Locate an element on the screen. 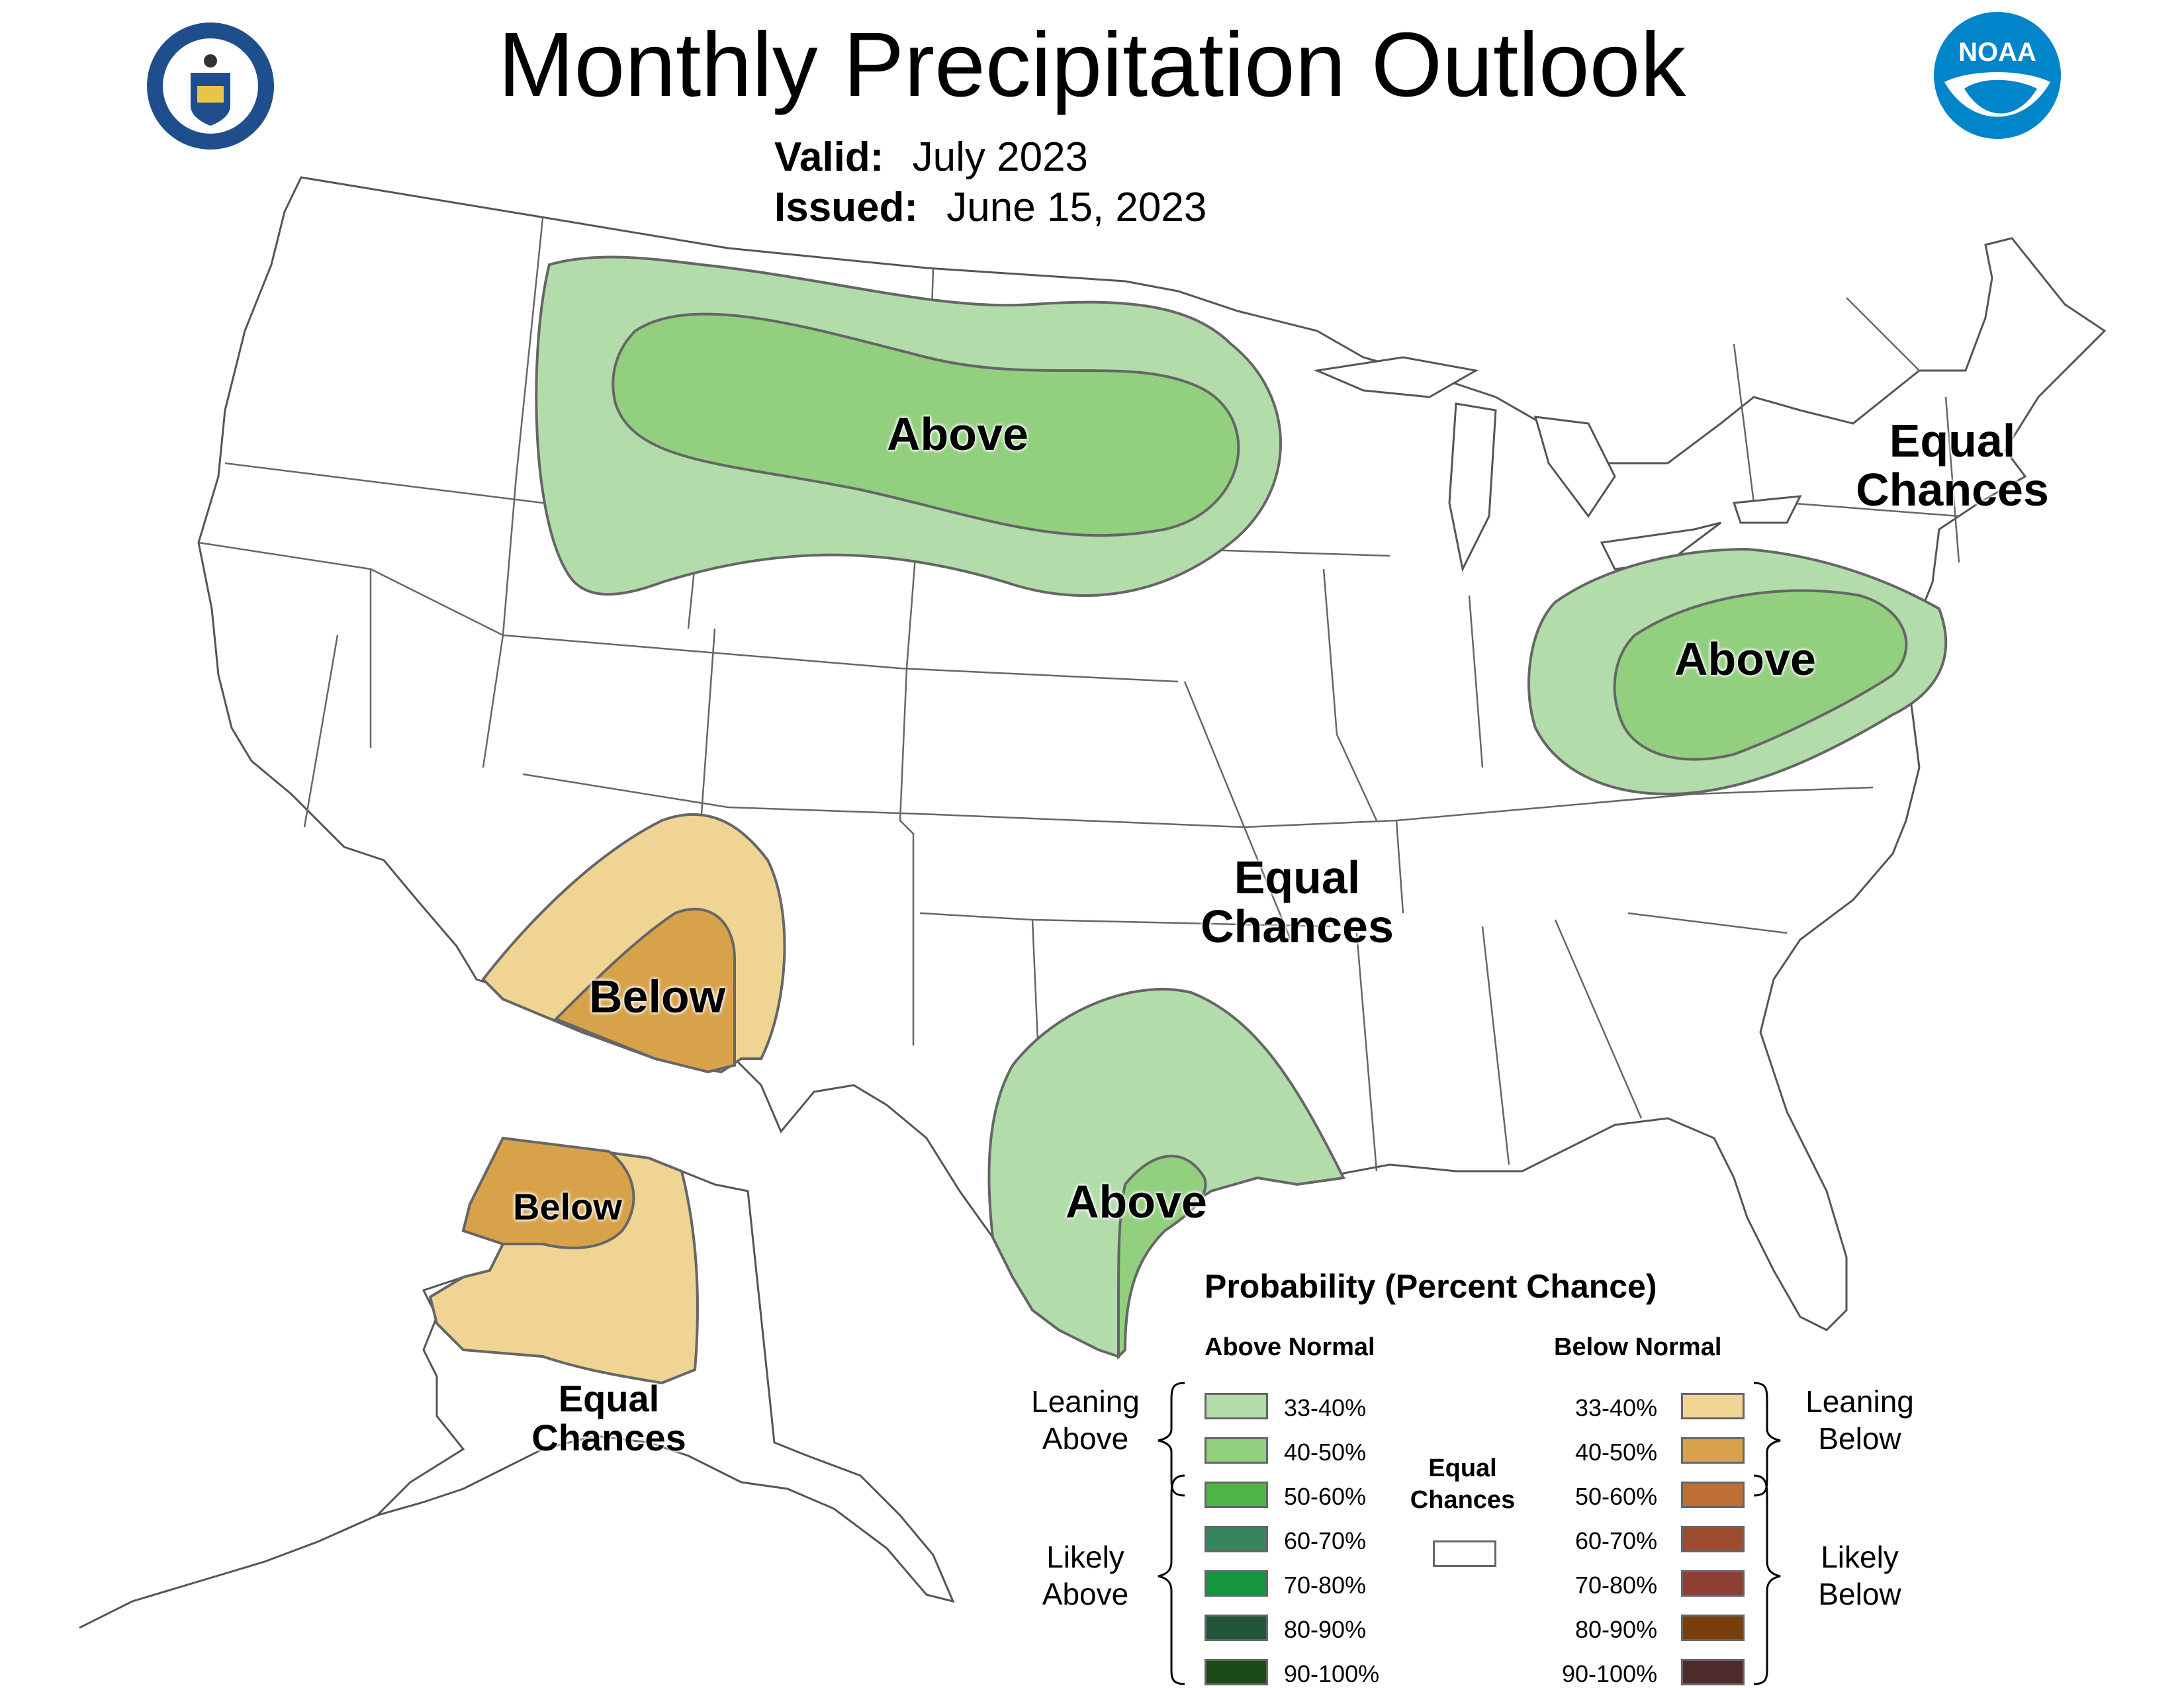 This screenshot has width=2184, height=1688. pct-above-50-60: 50-60% is located at coordinates (1325, 1496).